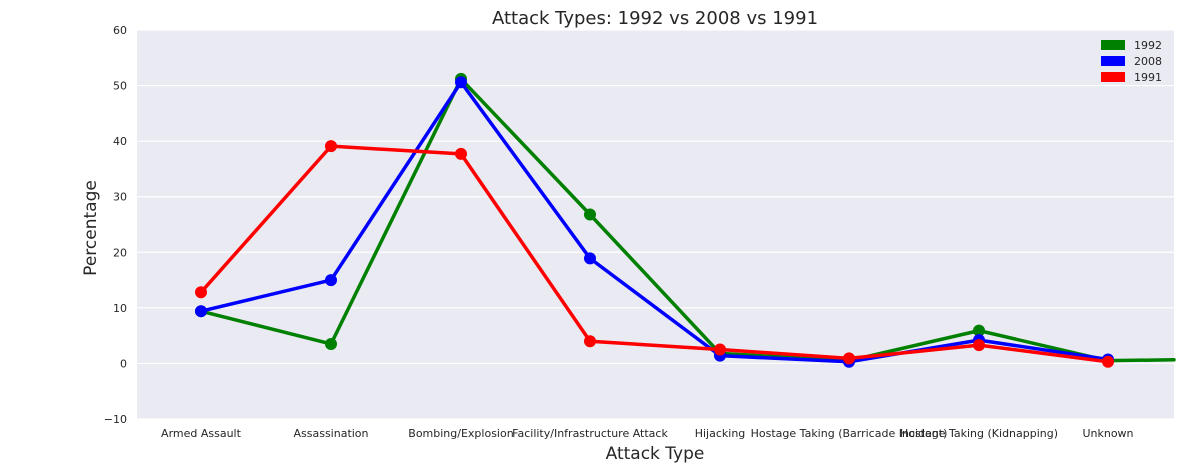 This screenshot has width=1190, height=464. Describe the element at coordinates (1148, 77) in the screenshot. I see `legend-label: 1991` at that location.